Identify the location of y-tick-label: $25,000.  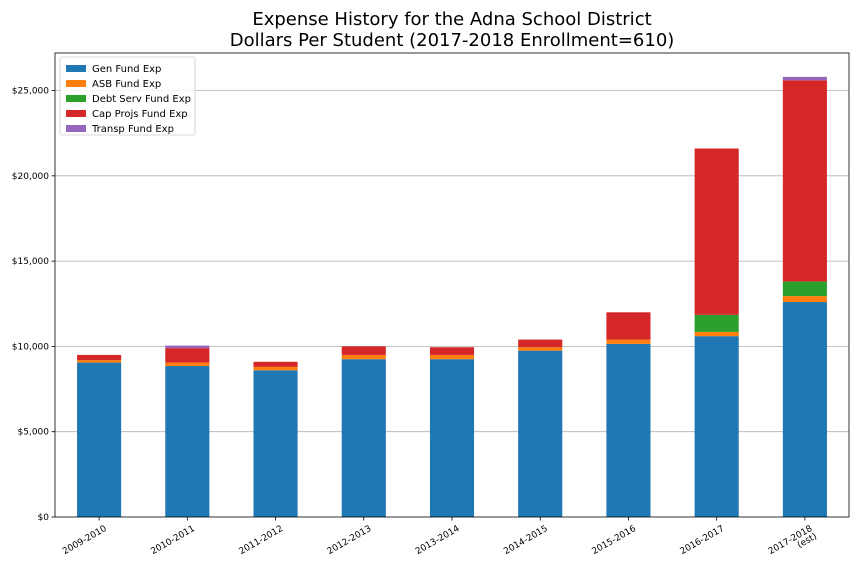
(30, 92).